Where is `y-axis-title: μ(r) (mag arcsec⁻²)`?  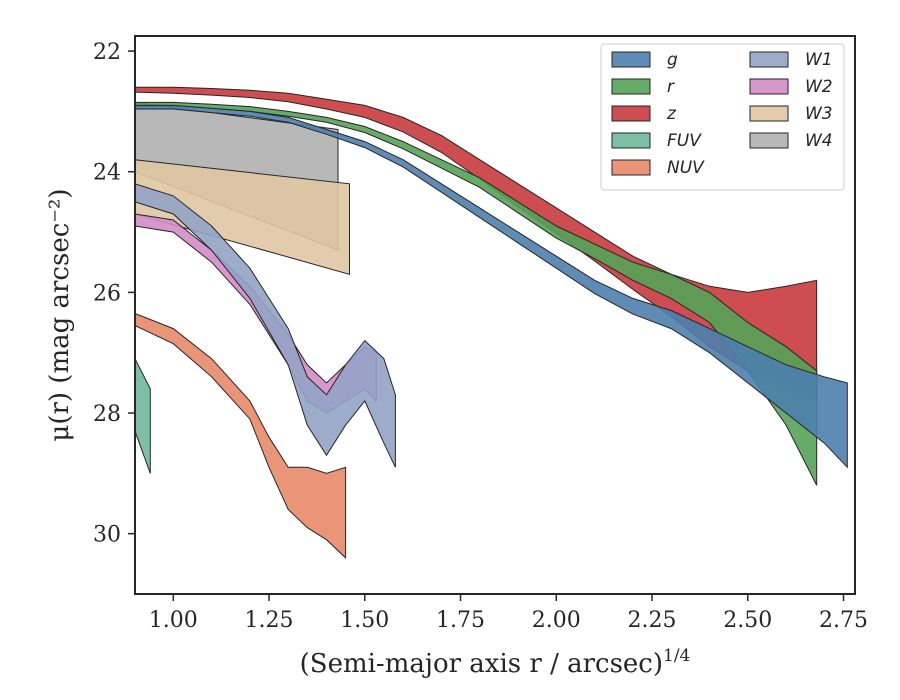
y-axis-title: μ(r) (mag arcsec⁻²) is located at coordinates (60, 314).